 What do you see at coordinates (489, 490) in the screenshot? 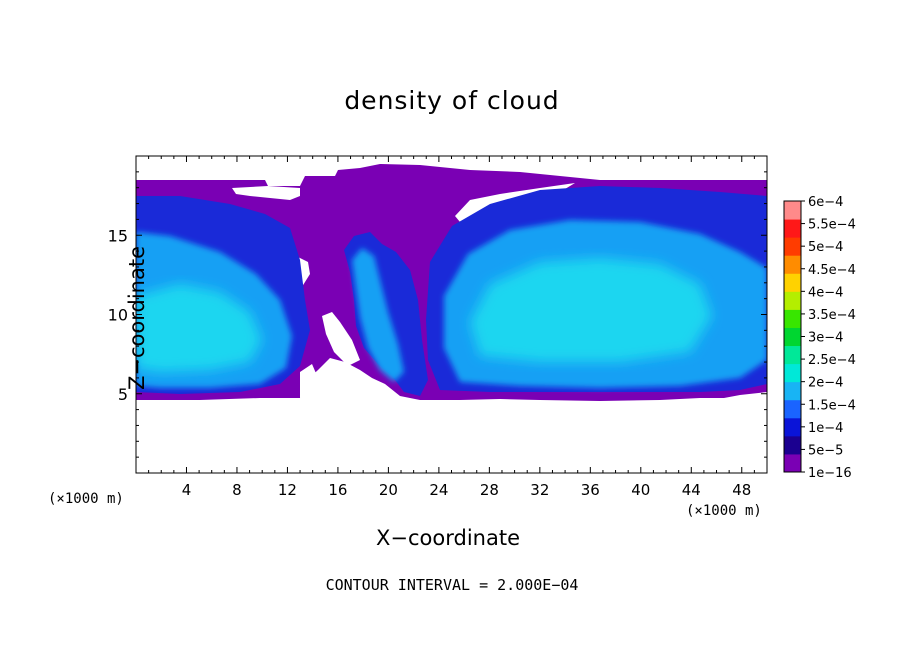
I see `x-tick-label: 28` at bounding box center [489, 490].